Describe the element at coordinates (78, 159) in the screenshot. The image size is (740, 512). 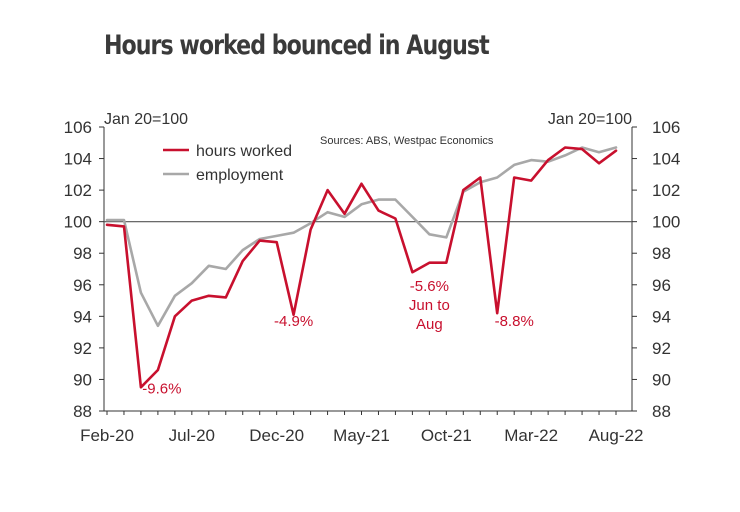
I see `y-tick-label-left: 104` at that location.